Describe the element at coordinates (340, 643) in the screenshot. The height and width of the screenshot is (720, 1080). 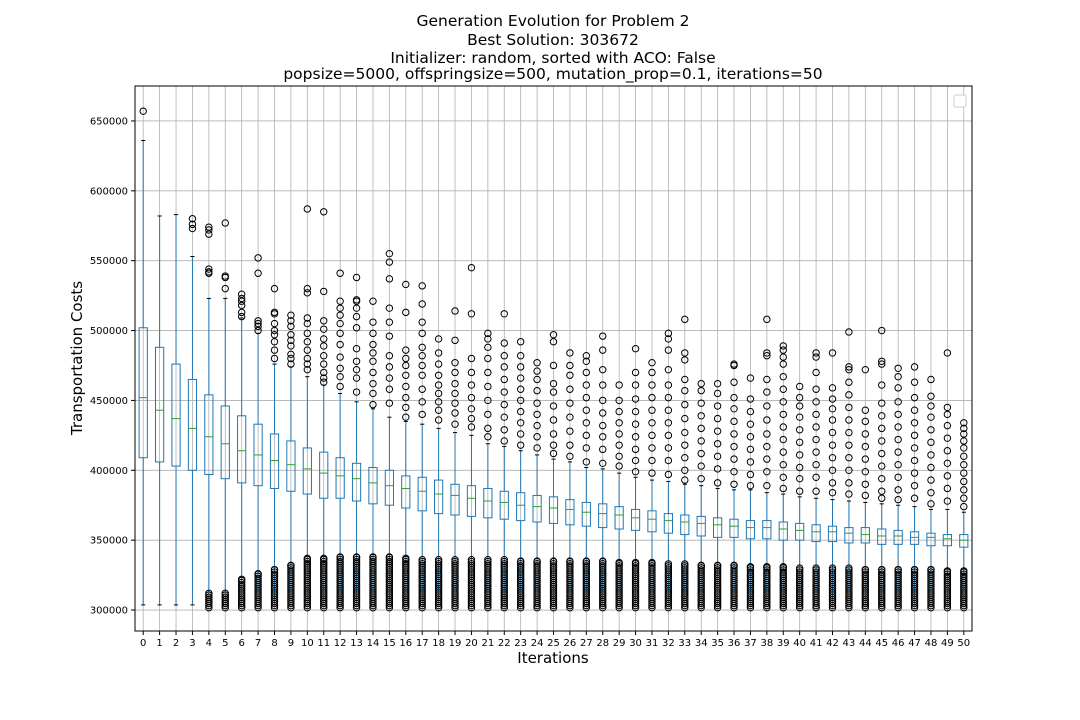
I see `x-tick-label: 12` at that location.